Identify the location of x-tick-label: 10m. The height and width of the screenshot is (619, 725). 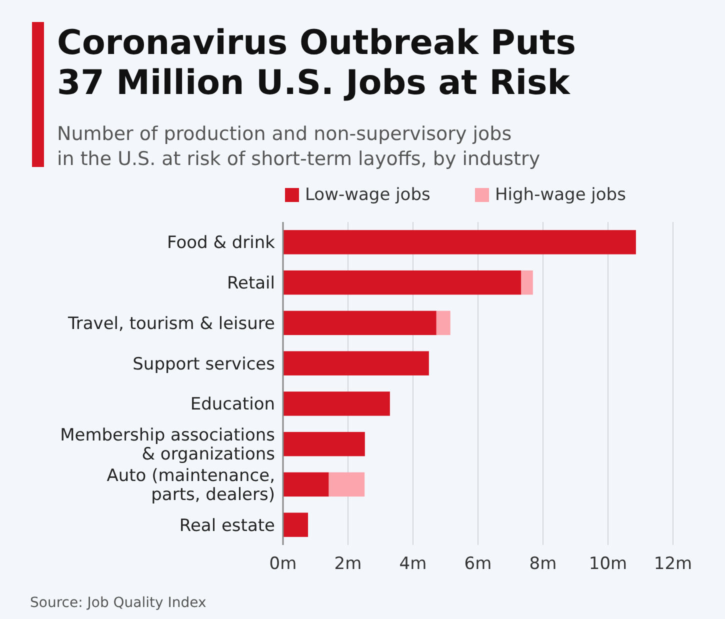
(608, 564).